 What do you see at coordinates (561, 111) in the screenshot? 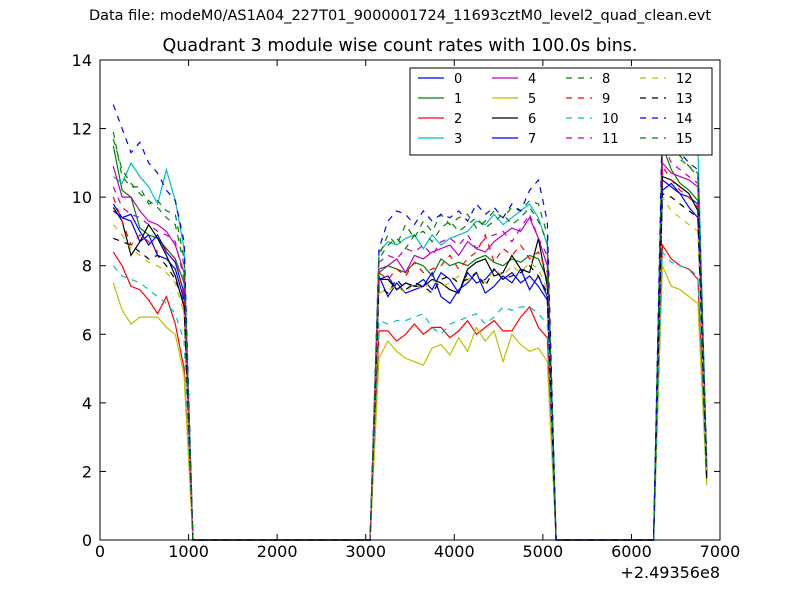
I see `legend-box` at bounding box center [561, 111].